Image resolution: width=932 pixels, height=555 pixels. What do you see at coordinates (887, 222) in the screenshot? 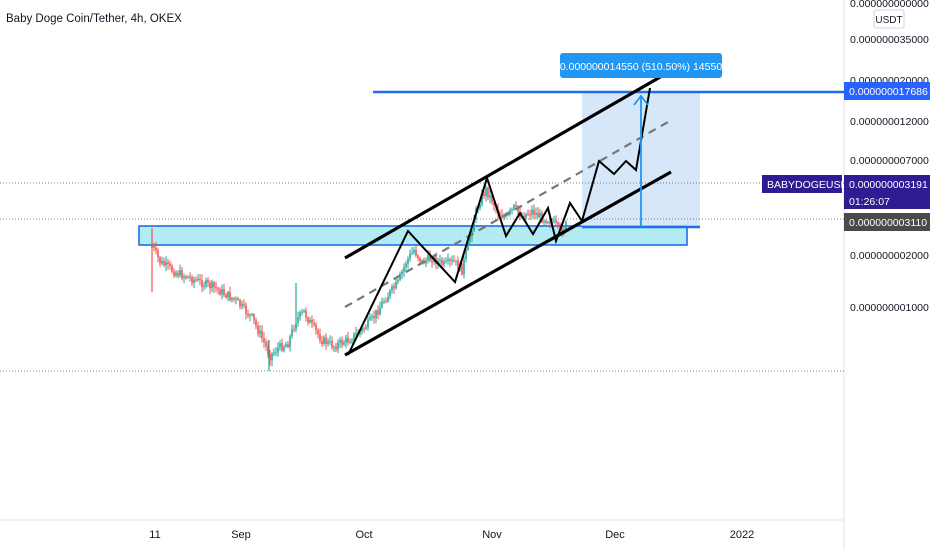
I see `entry-price-badge: 0.000000003110` at bounding box center [887, 222].